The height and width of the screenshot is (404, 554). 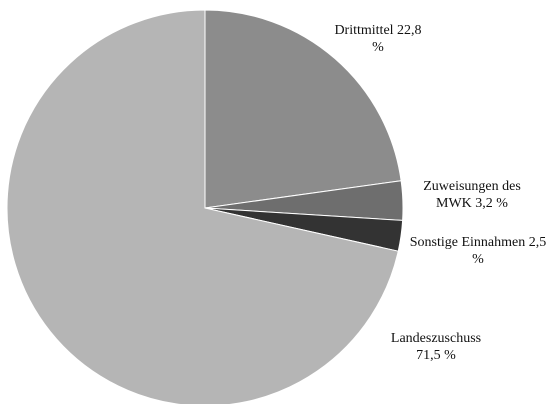 I want to click on value-label: 2,5 %, so click(x=509, y=251).